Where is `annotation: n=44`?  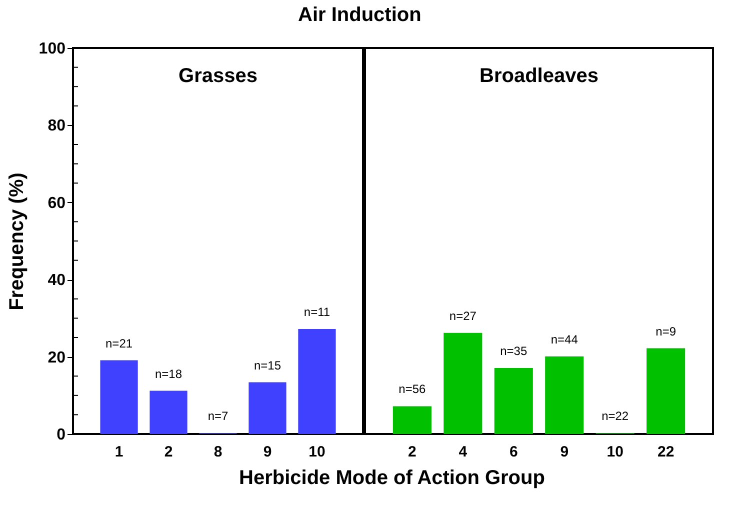
annotation: n=44 is located at coordinates (564, 339).